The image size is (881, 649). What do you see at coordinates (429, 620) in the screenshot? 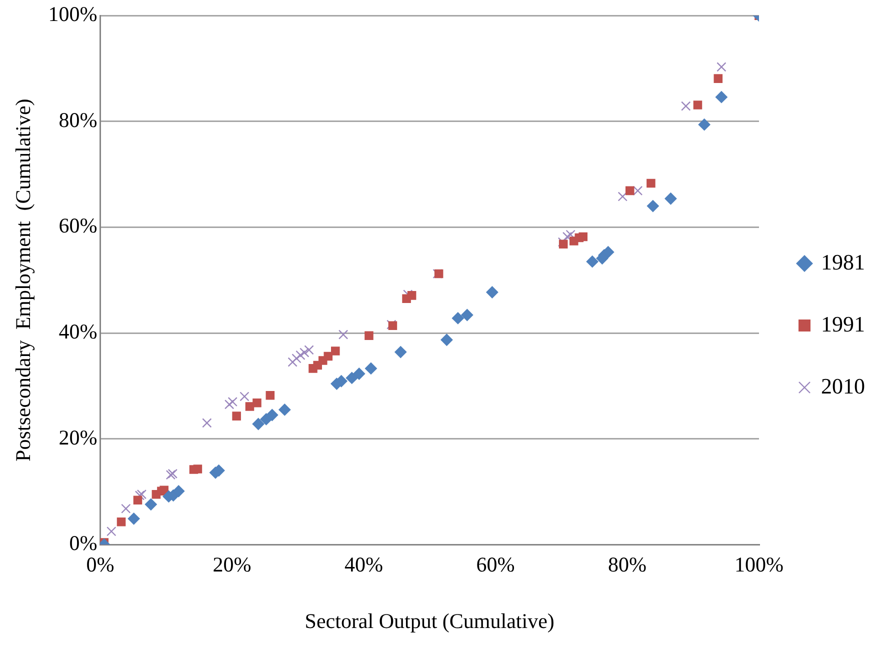
I see `x-axis-title: Sectoral Output (Cumulative)` at bounding box center [429, 620].